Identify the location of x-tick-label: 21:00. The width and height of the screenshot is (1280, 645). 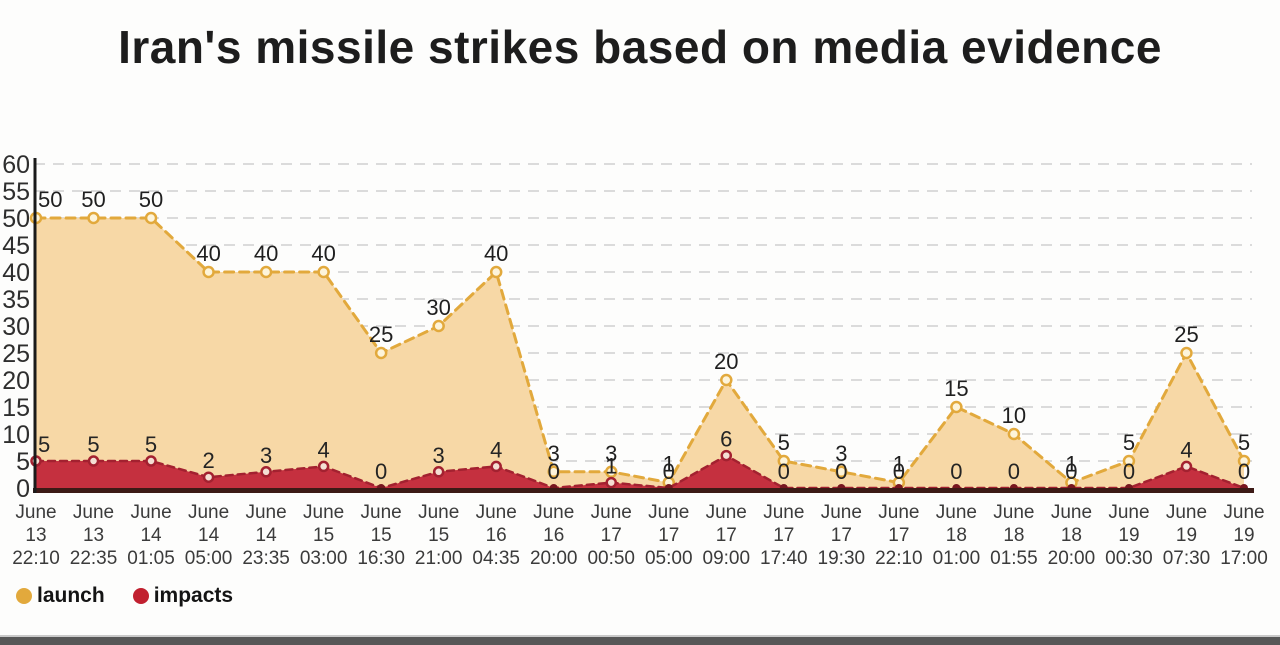
(439, 558).